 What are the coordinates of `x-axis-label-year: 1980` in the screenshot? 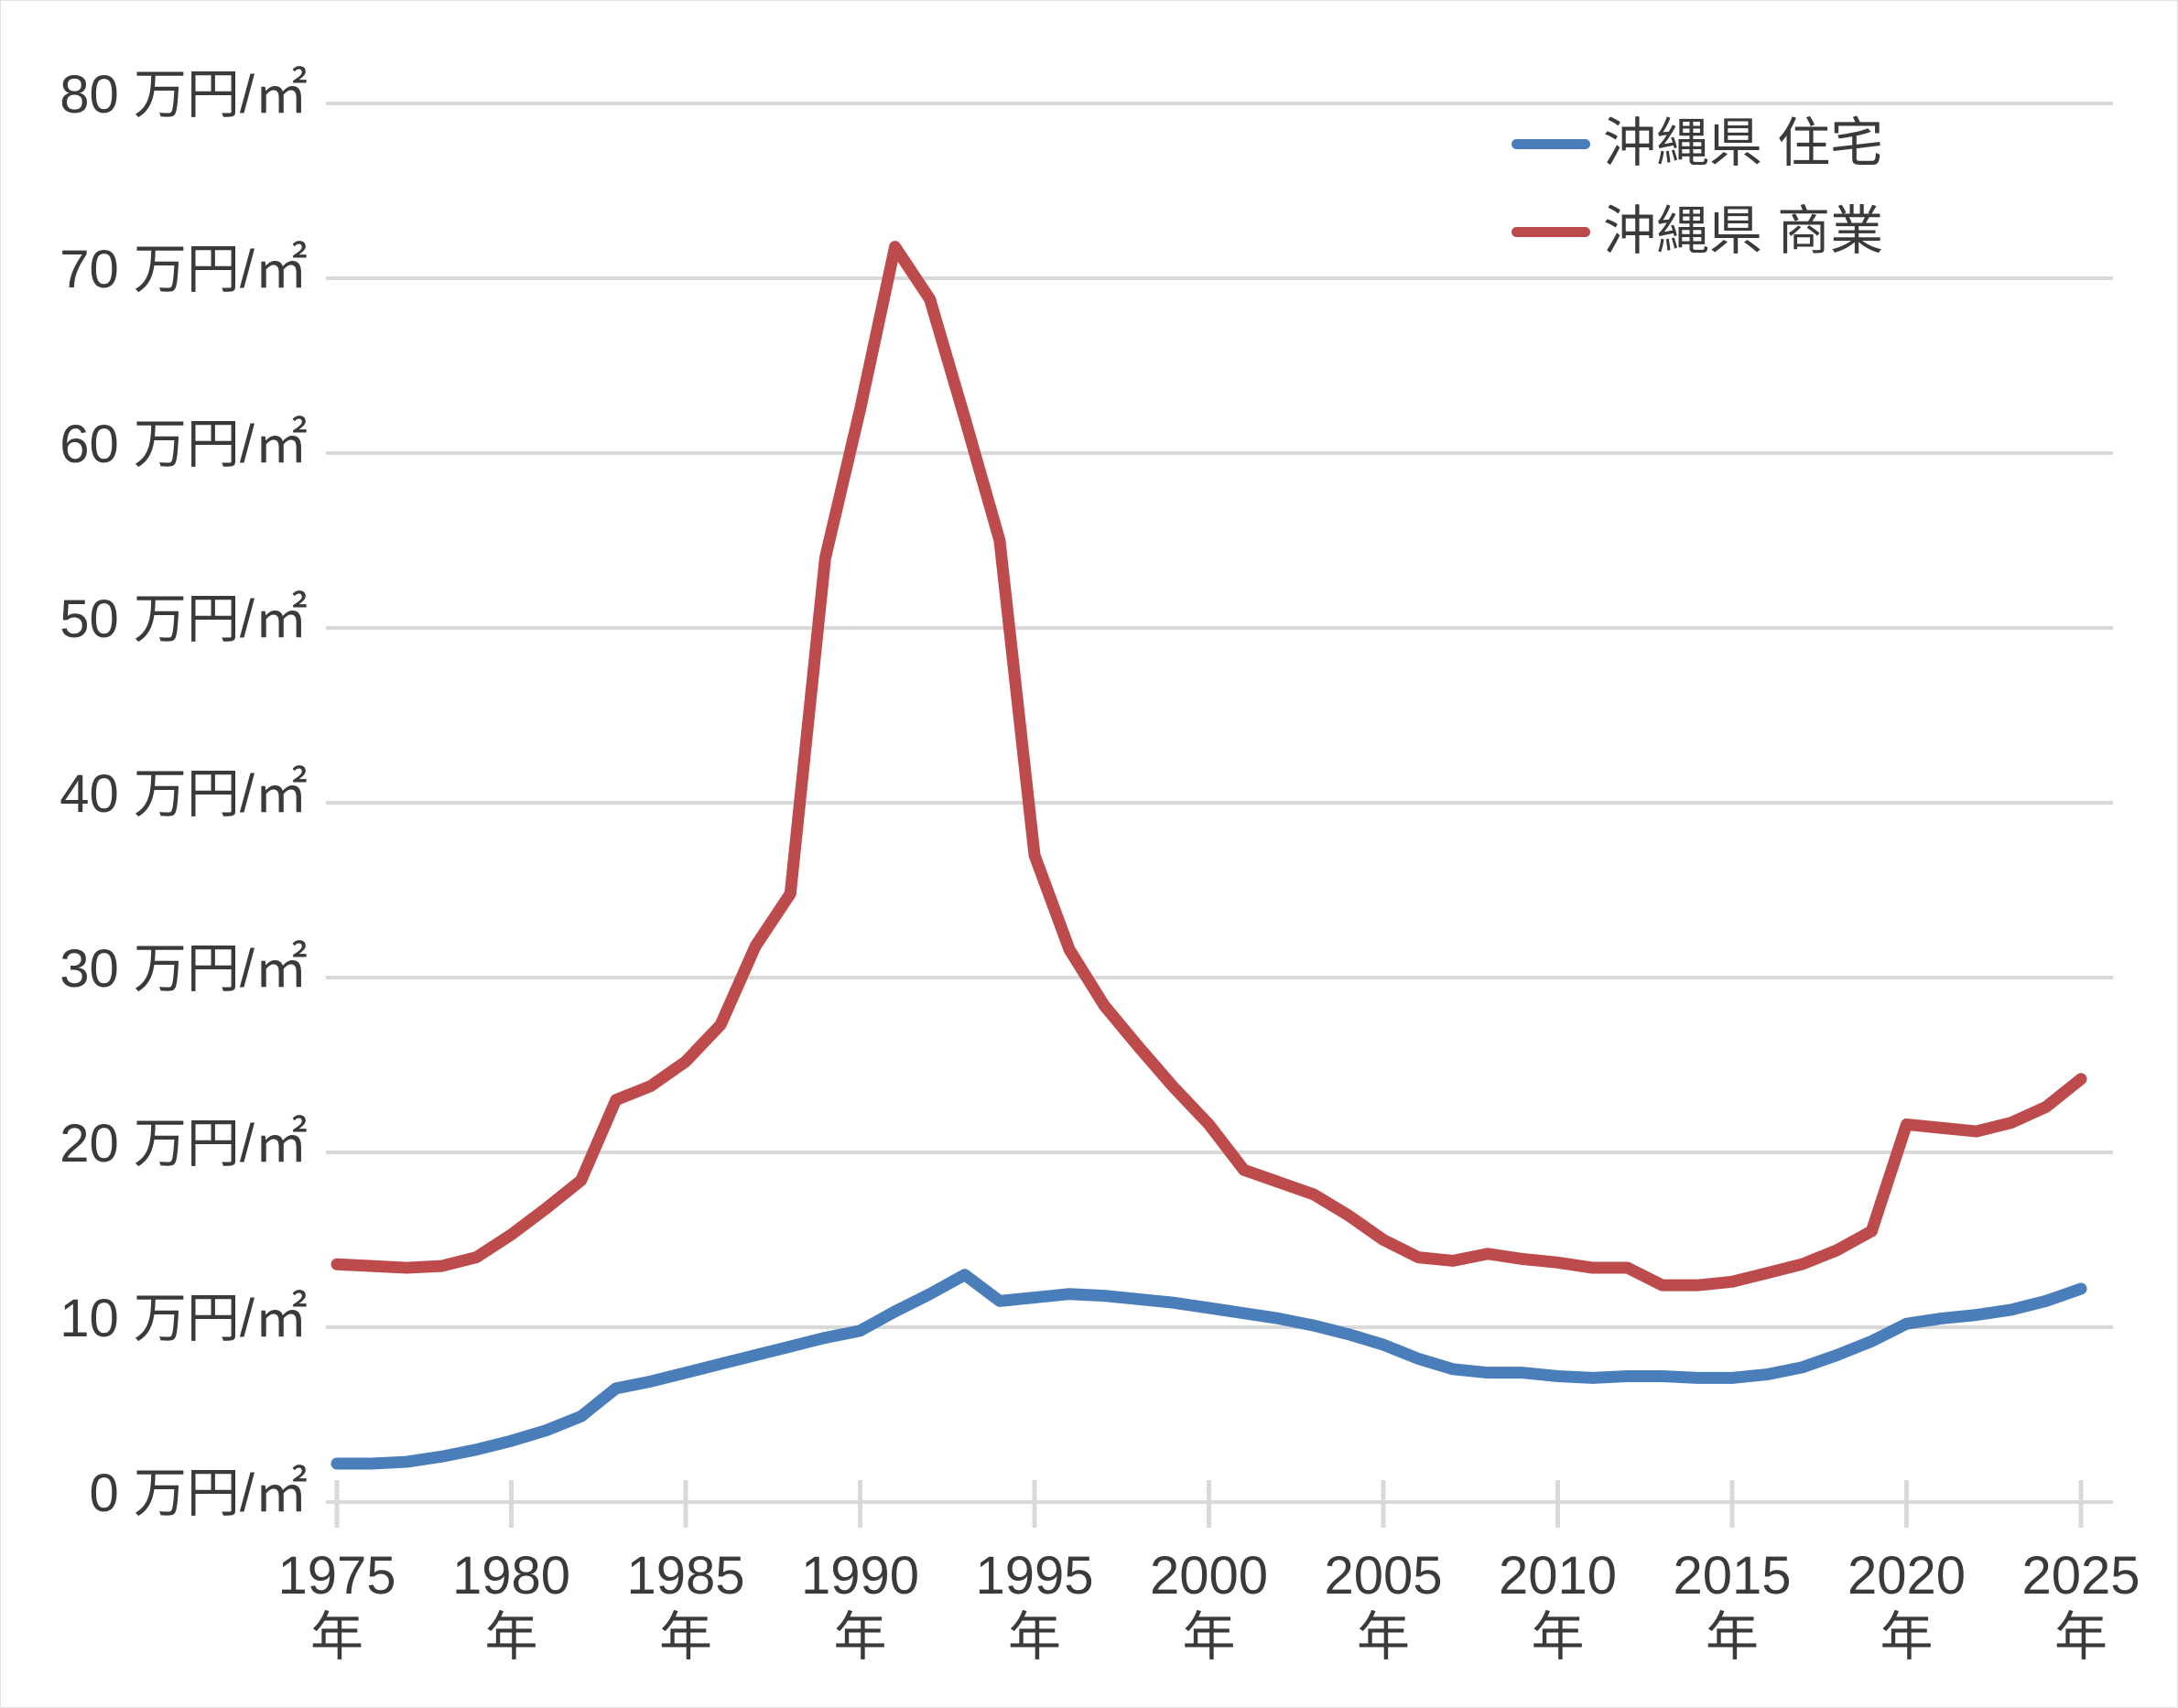 It's located at (511, 1575).